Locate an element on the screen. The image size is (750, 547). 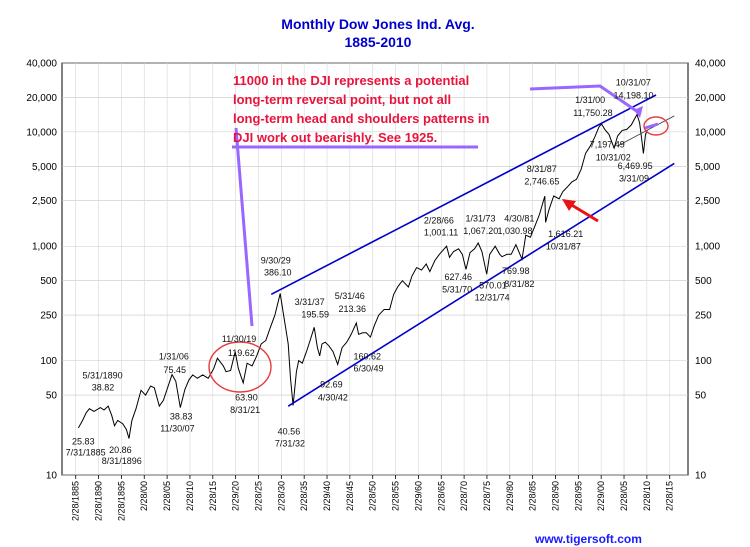
data-annotation: 1,067.20 is located at coordinates (480, 231).